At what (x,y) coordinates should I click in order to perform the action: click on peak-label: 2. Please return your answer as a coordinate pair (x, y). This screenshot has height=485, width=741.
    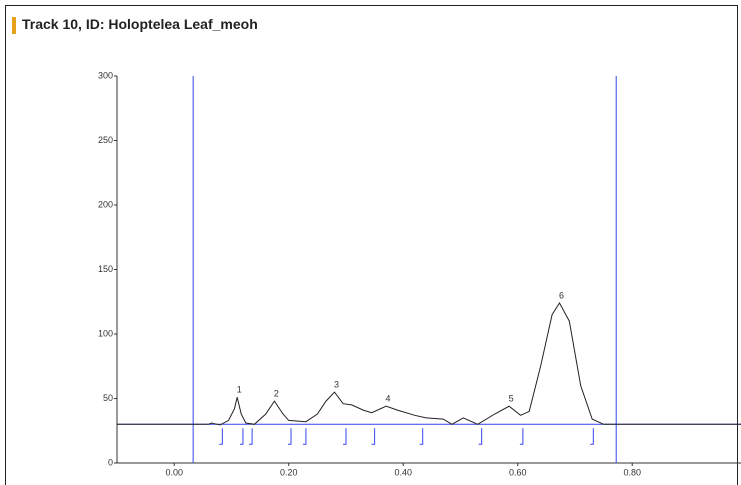
    Looking at the image, I should click on (276, 393).